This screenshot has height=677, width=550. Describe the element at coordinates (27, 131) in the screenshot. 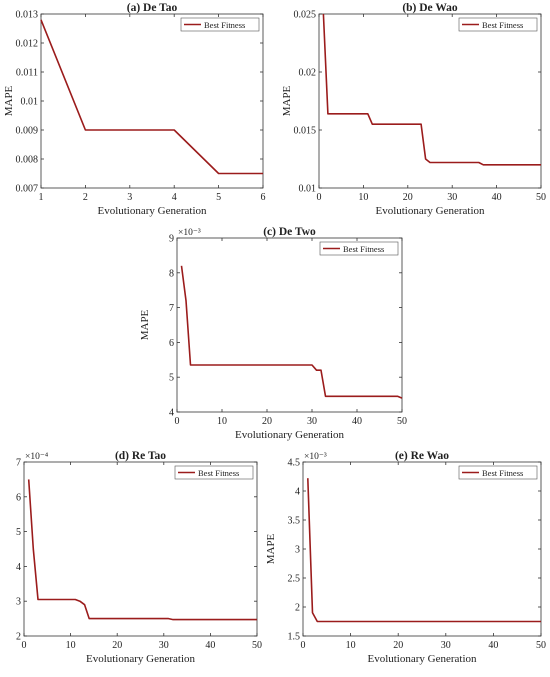

I see `y-tick-label: 0.009` at that location.